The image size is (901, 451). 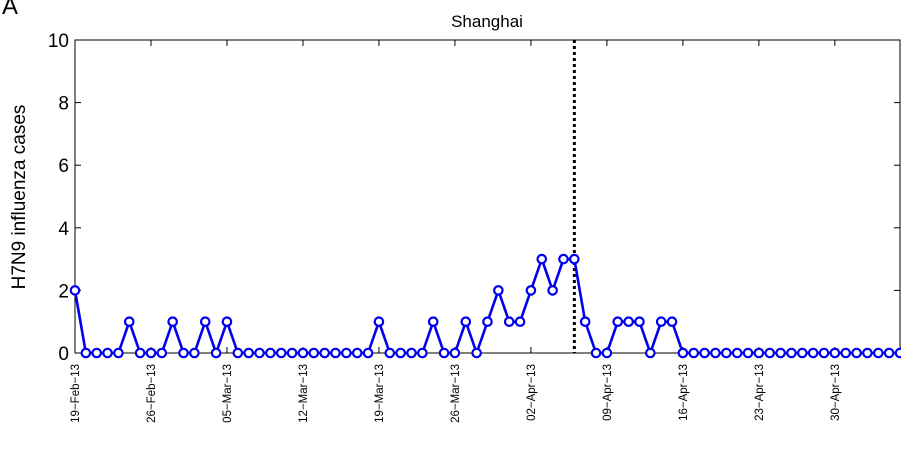 I want to click on x-tick-label: 26−Feb−13, so click(x=152, y=393).